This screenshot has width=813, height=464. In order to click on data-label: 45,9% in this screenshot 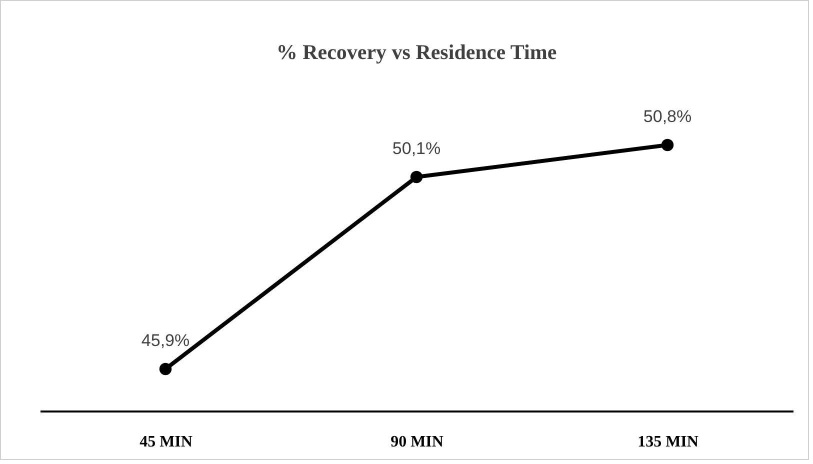, I will do `click(165, 340)`.